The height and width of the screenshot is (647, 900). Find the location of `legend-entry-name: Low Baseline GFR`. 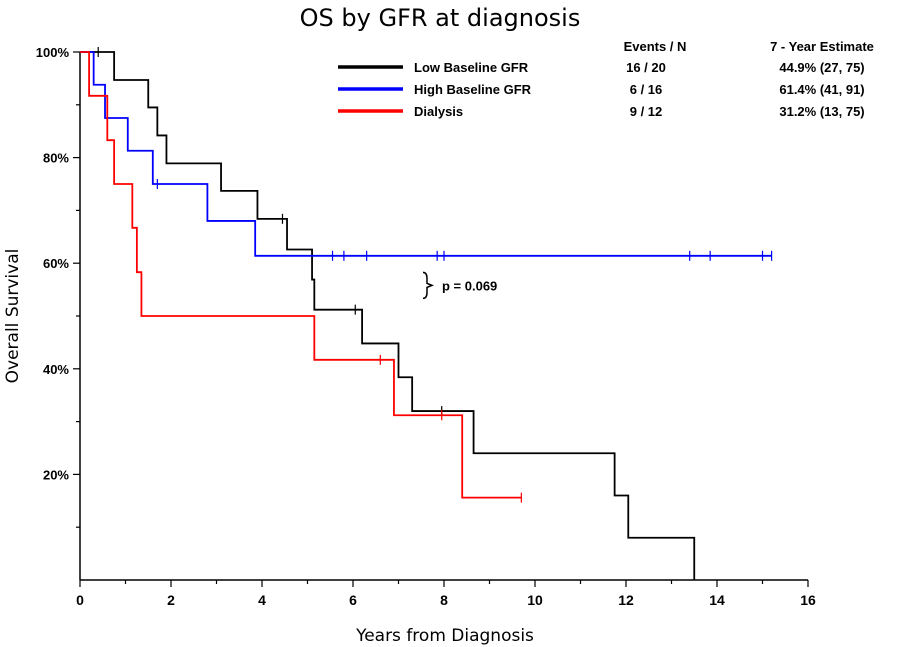

legend-entry-name: Low Baseline GFR is located at coordinates (471, 67).